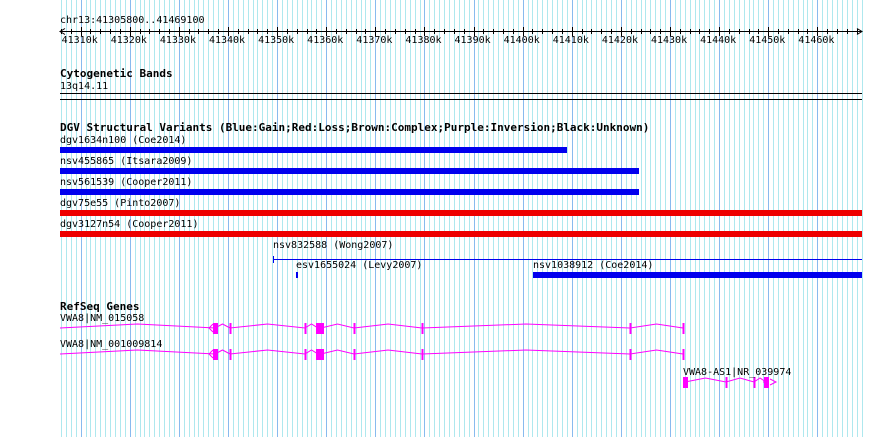 The height and width of the screenshot is (437, 890). Describe the element at coordinates (177, 40) in the screenshot. I see `ruler-tick-label: 41330k` at that location.